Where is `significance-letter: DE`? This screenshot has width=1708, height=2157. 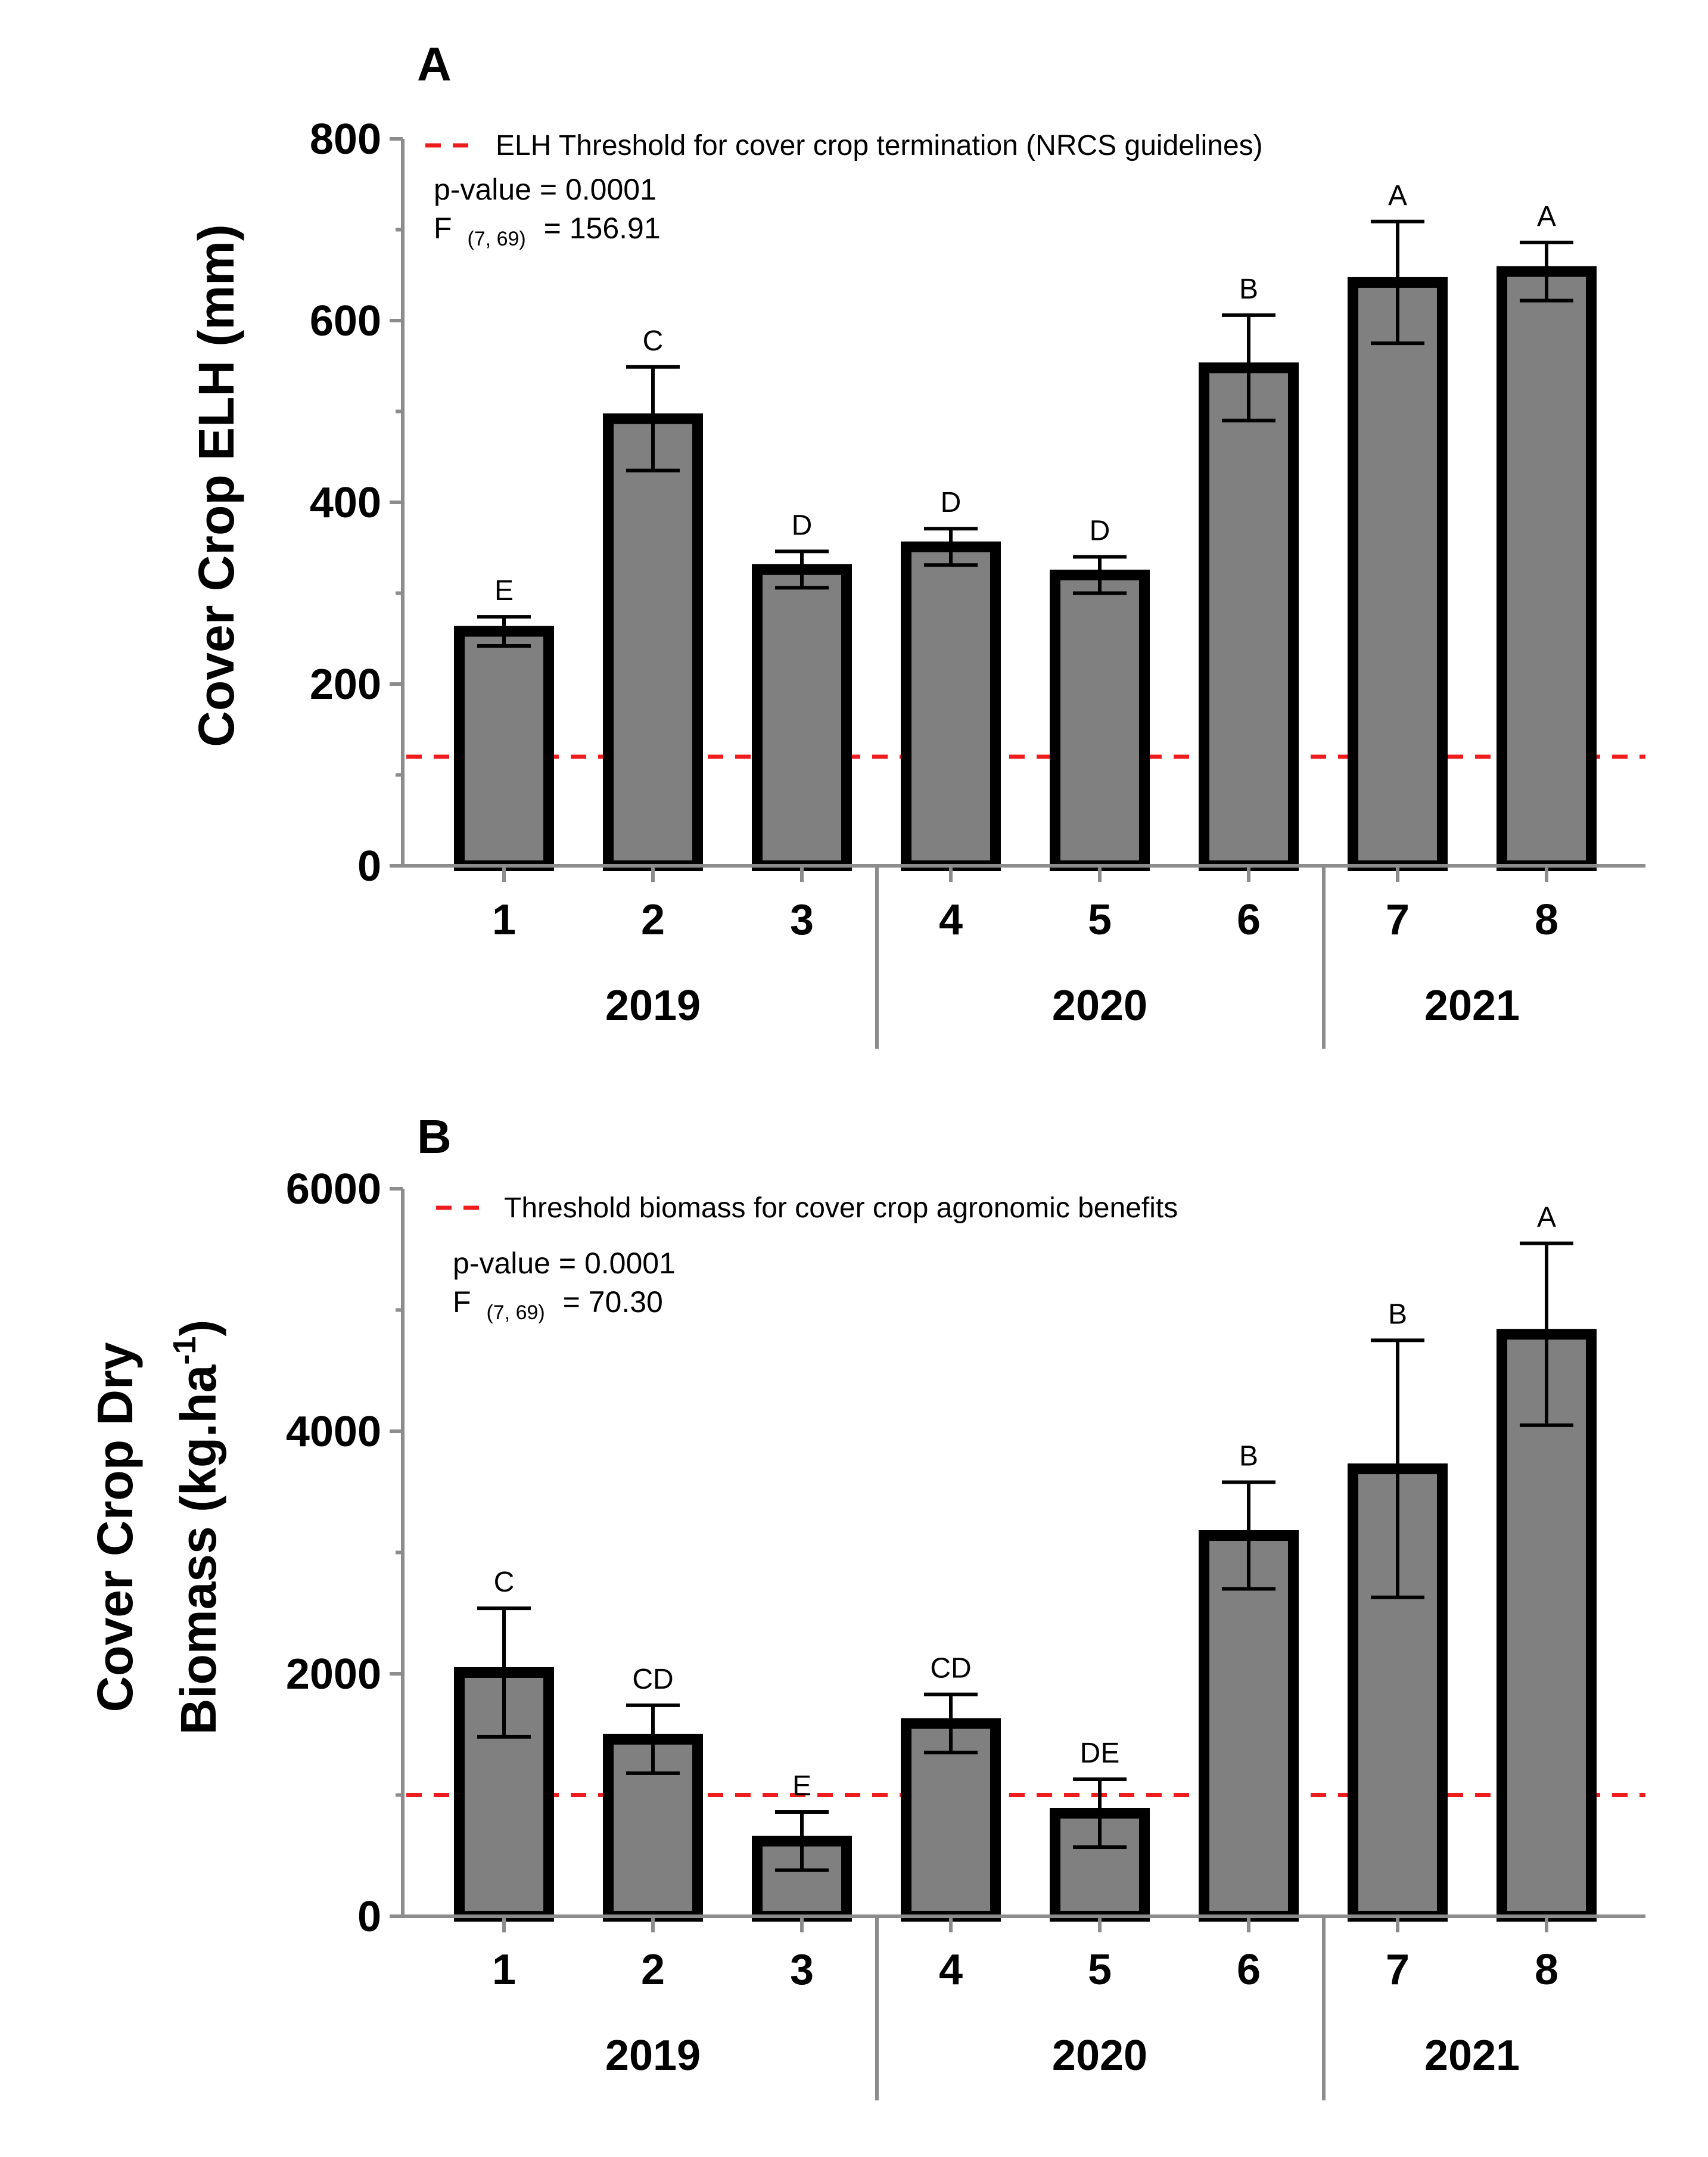
significance-letter: DE is located at coordinates (1100, 1753).